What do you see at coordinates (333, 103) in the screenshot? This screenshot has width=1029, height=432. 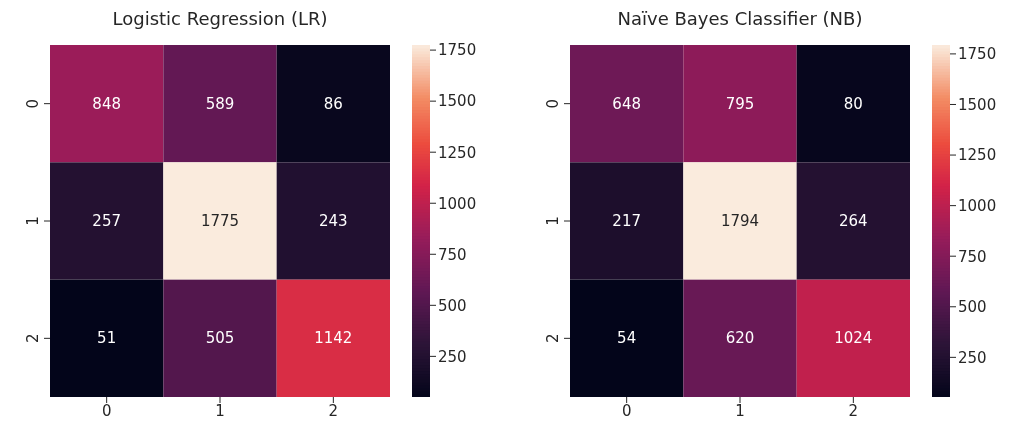 I see `data-label: 86` at bounding box center [333, 103].